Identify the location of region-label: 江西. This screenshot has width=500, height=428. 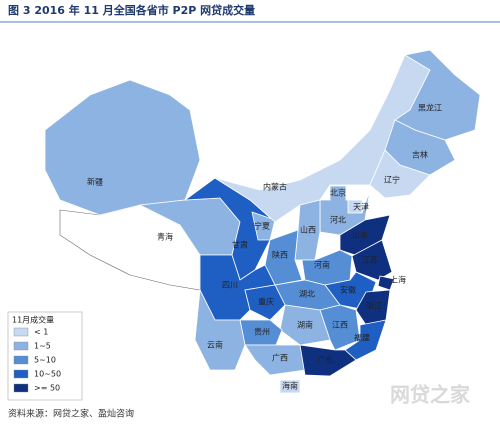
(340, 325).